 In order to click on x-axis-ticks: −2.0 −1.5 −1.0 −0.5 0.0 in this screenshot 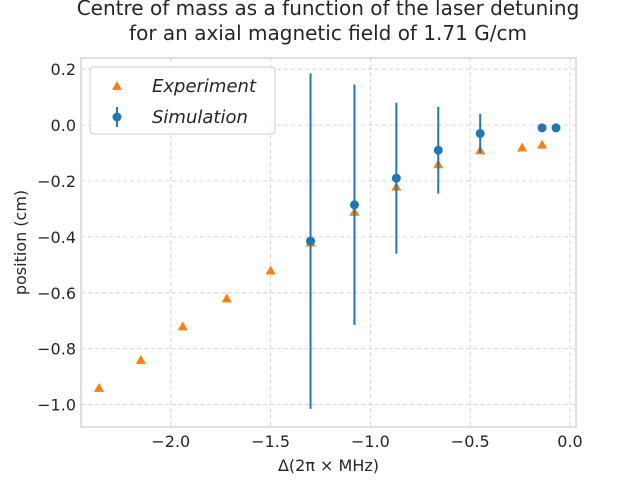, I will do `click(366, 441)`.